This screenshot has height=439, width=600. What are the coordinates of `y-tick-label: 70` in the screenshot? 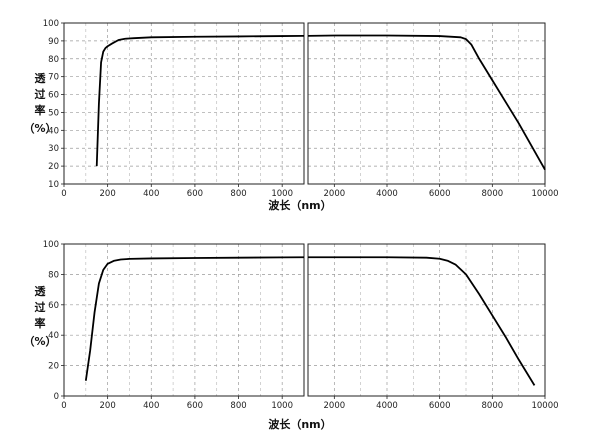 It's located at (53, 78).